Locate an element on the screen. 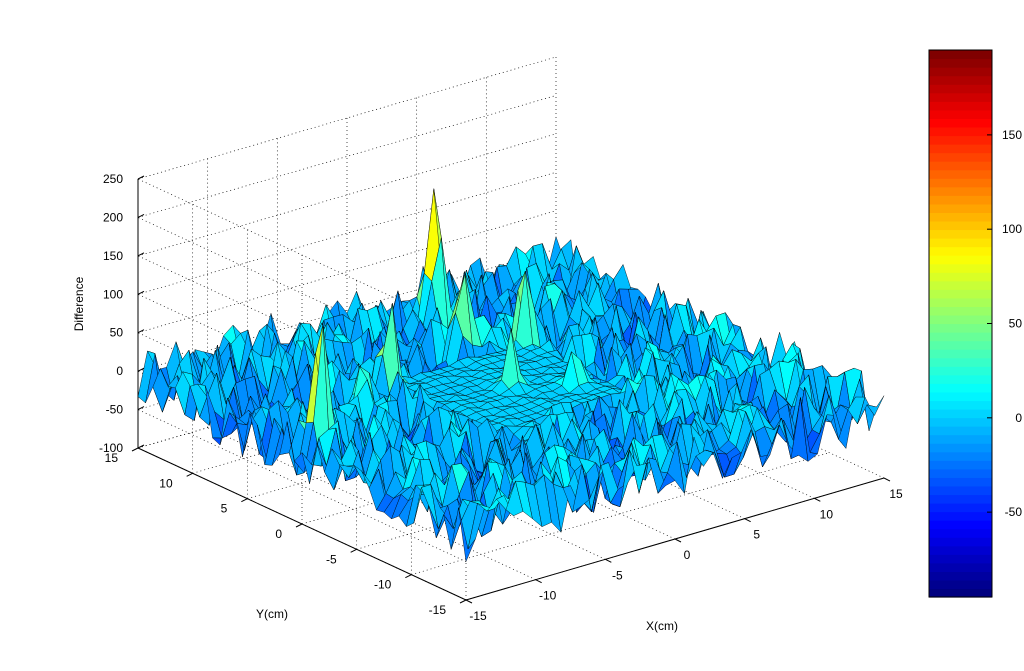  z-tick-label: -100 is located at coordinates (111, 448).